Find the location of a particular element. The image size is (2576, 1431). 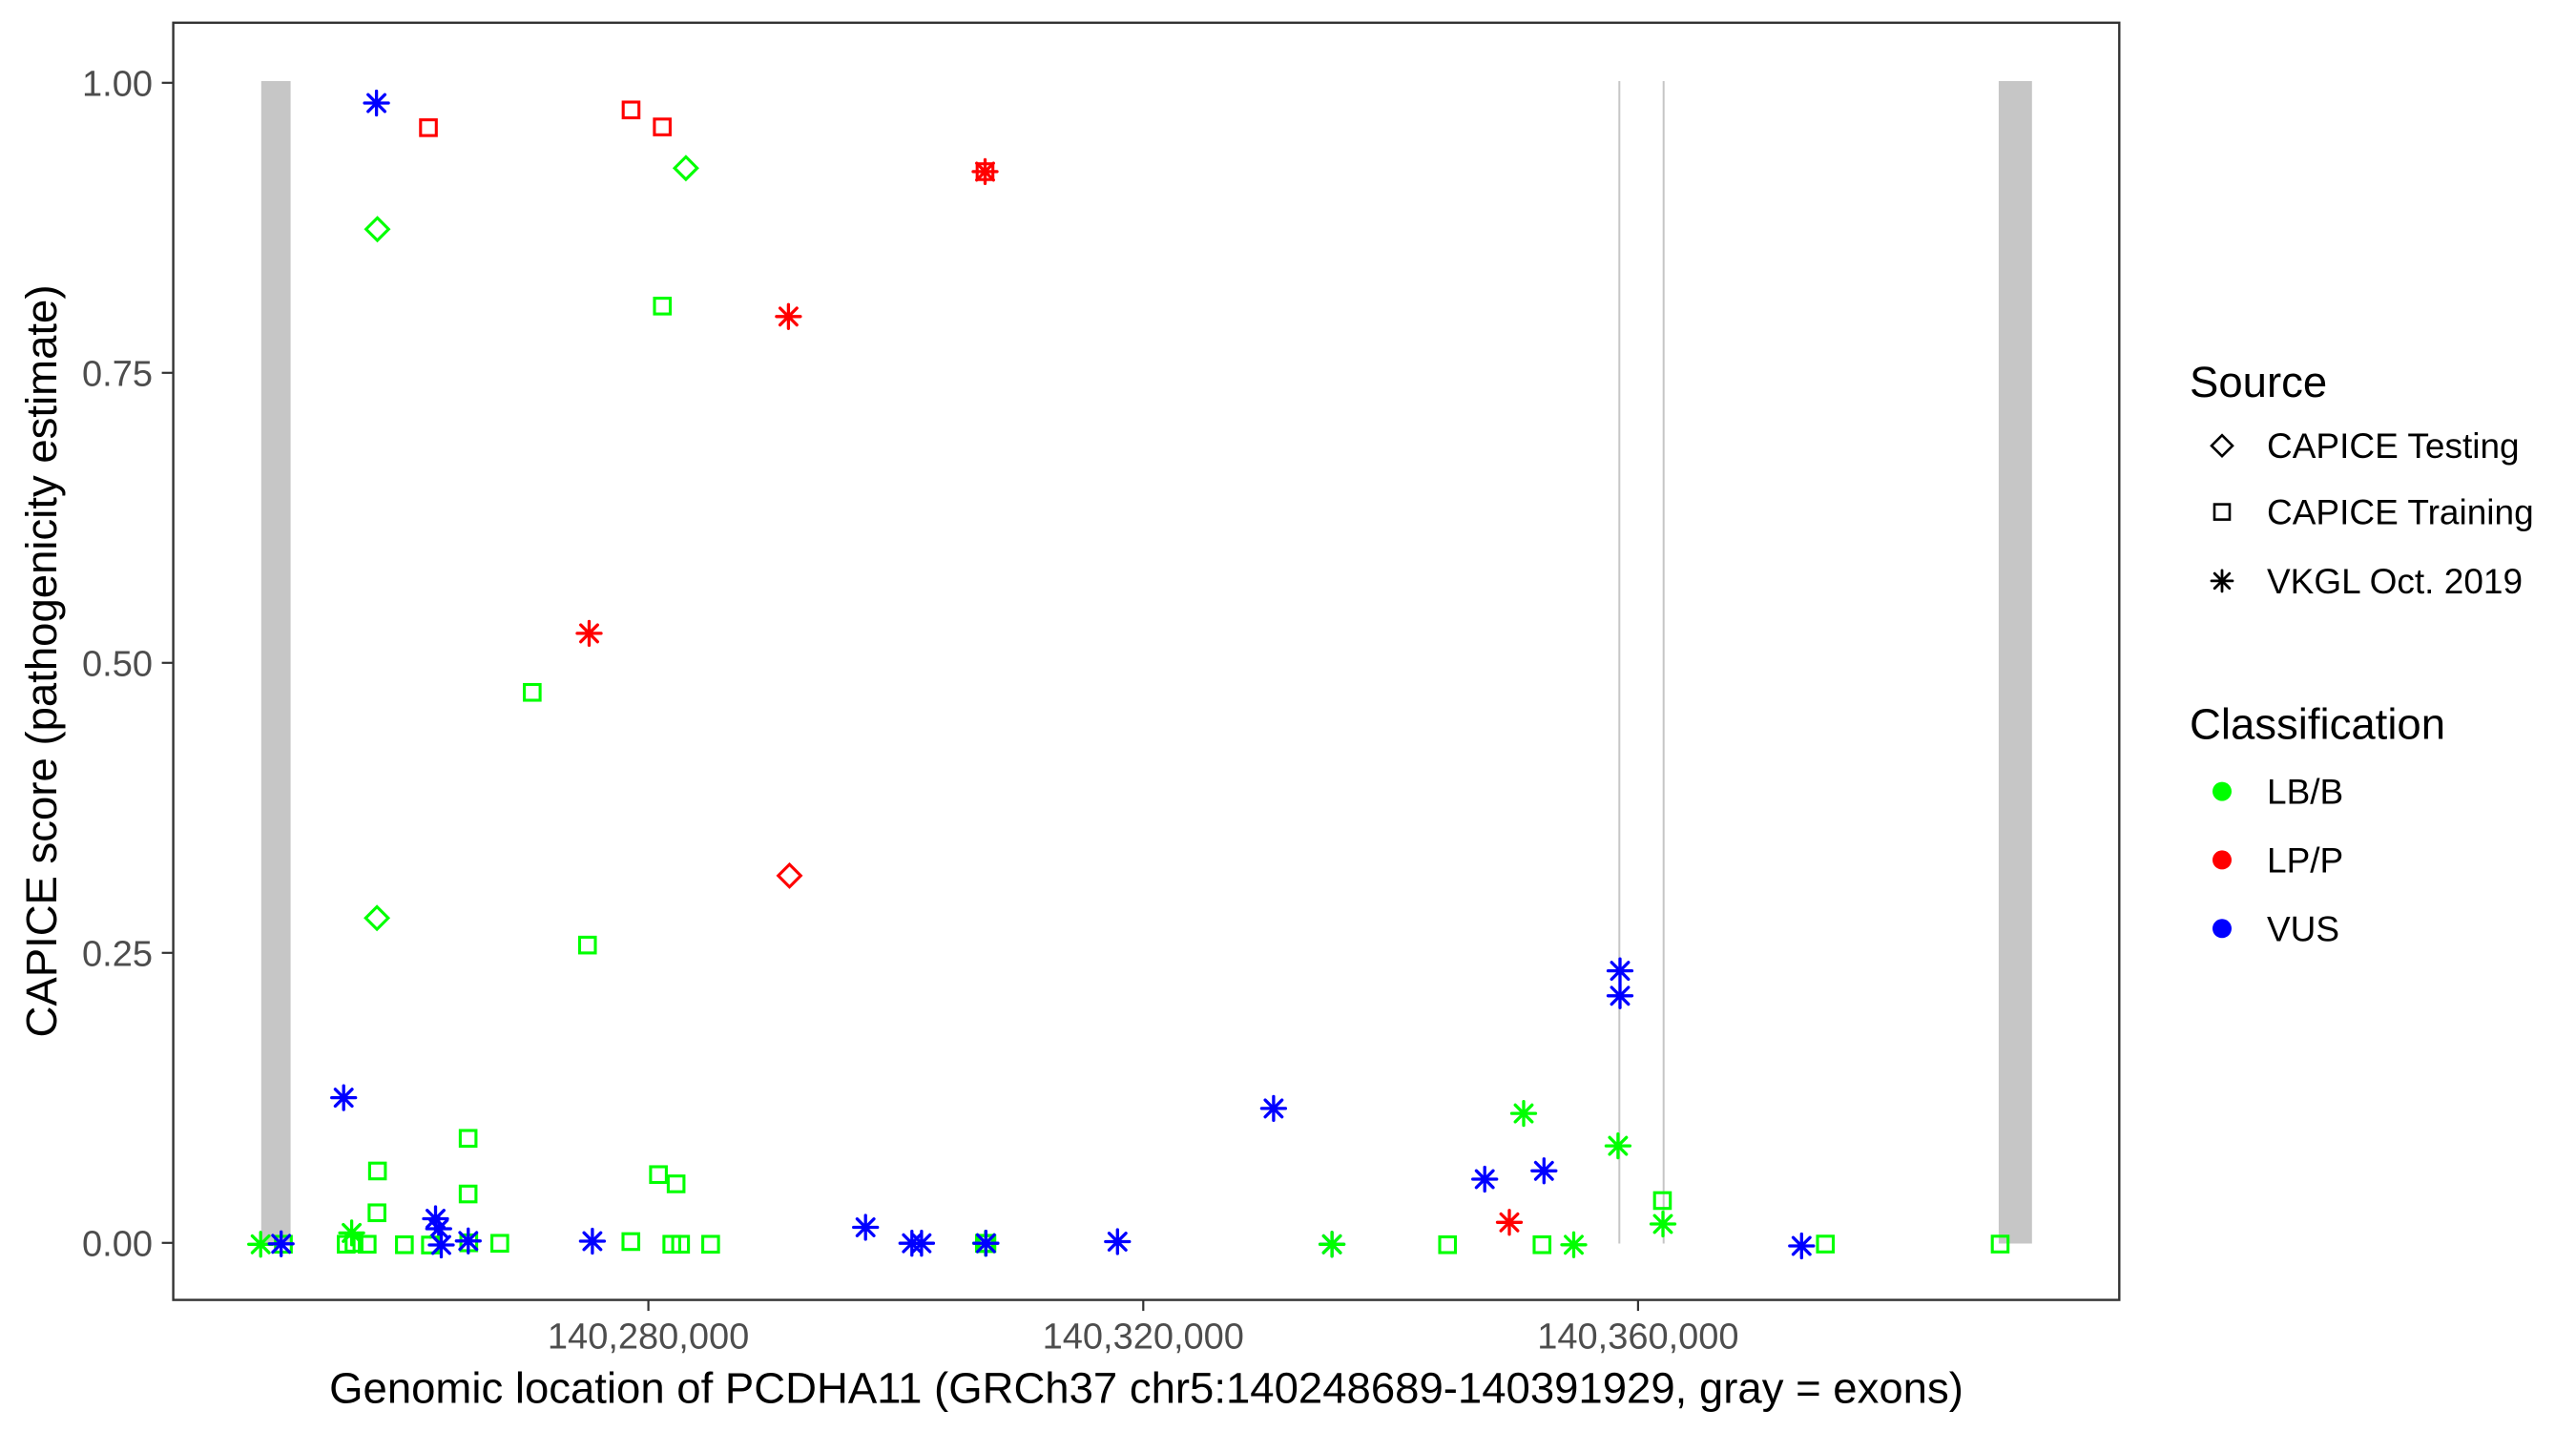

svg-text: 140,280,000 is located at coordinates (648, 1337).